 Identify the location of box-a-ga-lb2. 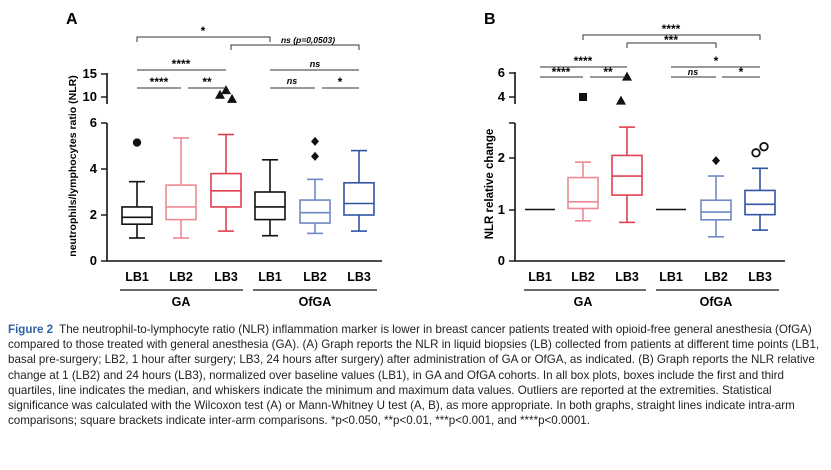
(181, 188).